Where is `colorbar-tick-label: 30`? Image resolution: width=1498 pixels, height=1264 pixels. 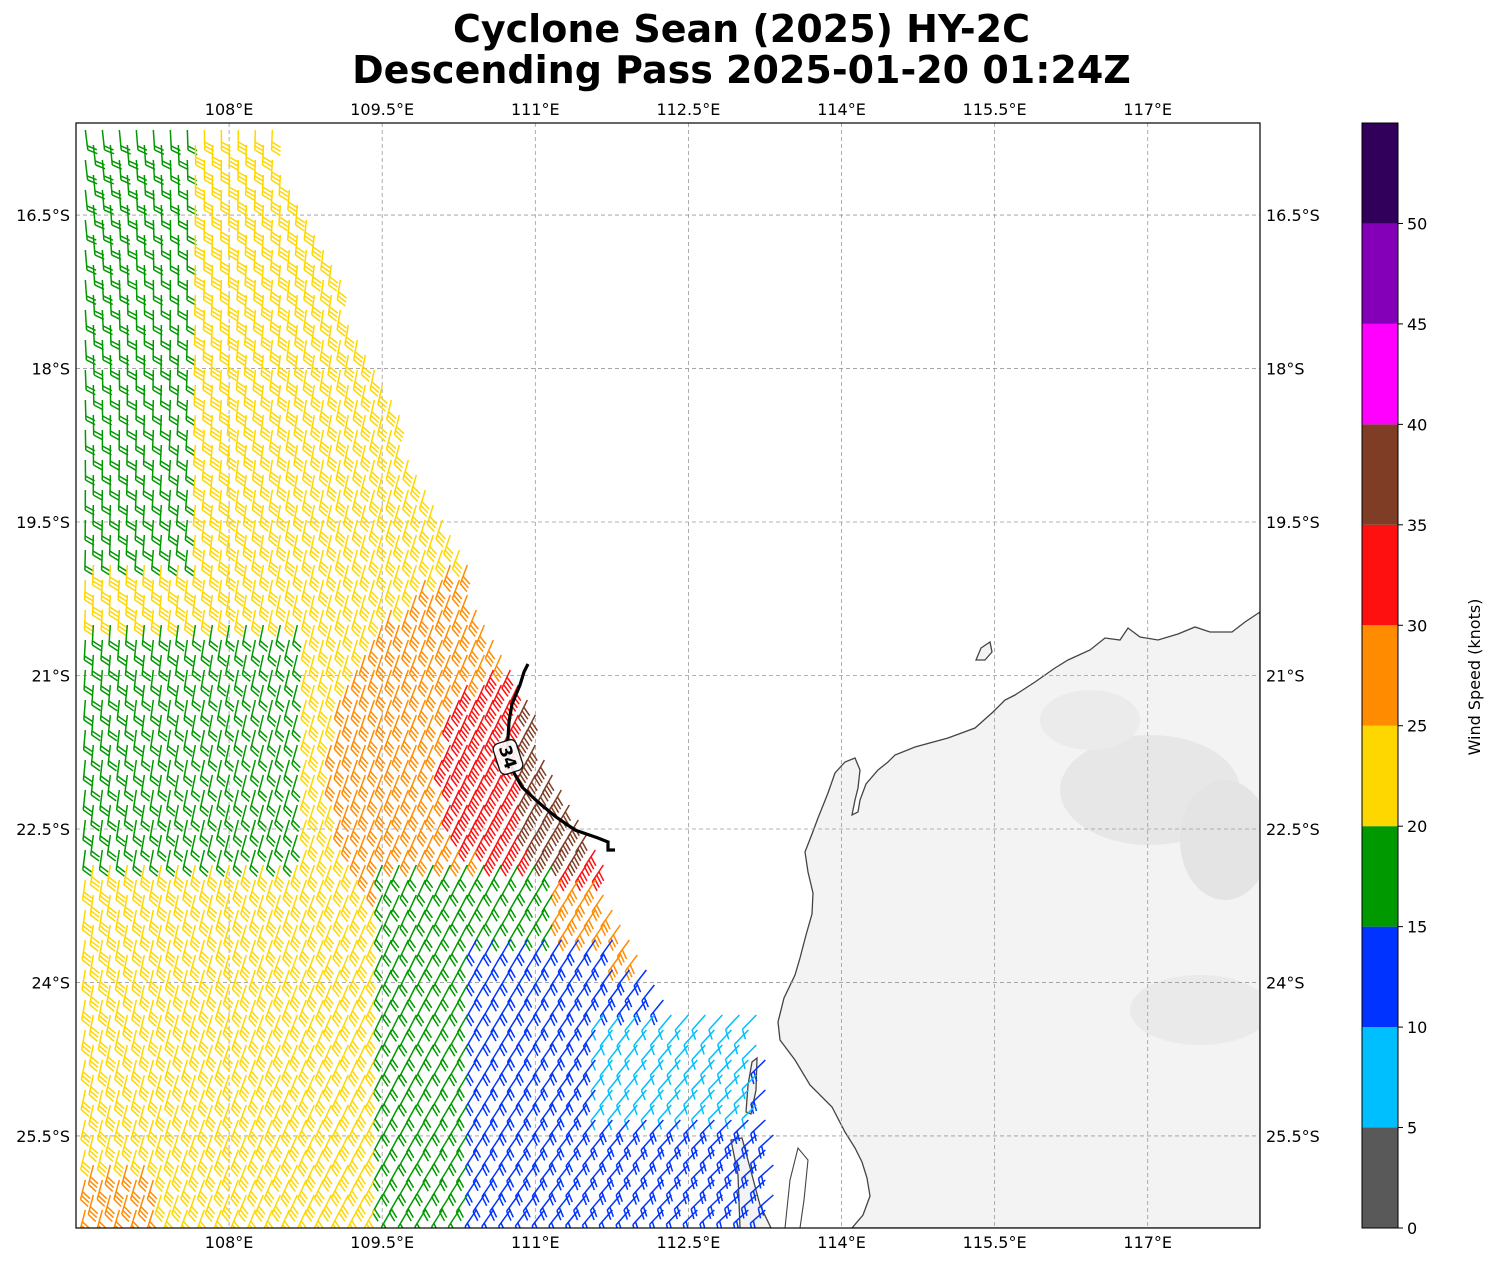 colorbar-tick-label: 30 is located at coordinates (1417, 625).